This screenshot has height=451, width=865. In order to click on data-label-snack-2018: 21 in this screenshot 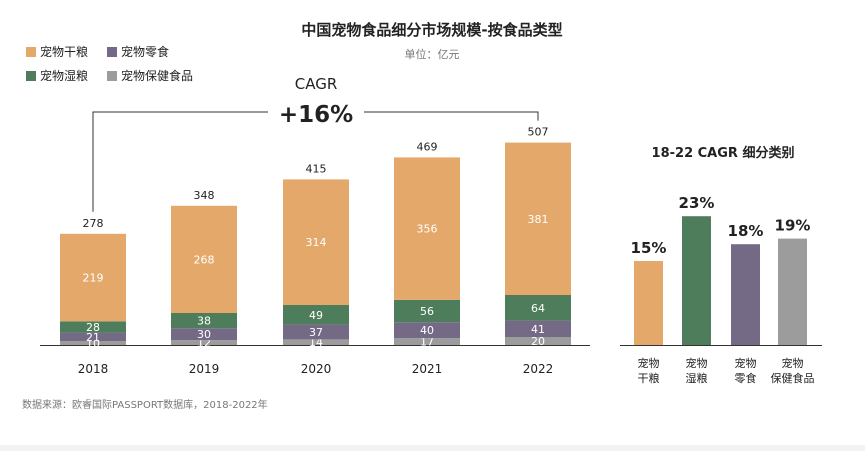, I will do `click(93, 337)`.